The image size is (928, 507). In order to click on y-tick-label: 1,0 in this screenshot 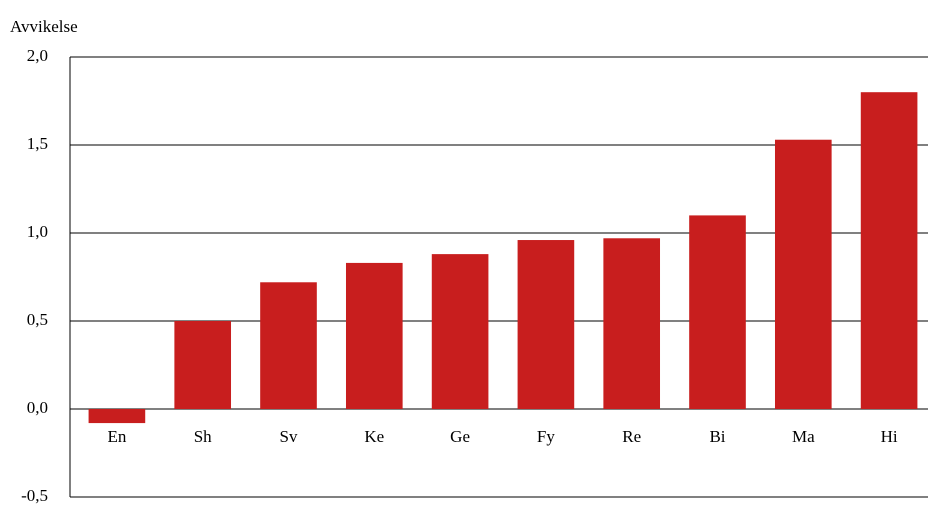, I will do `click(37, 231)`.